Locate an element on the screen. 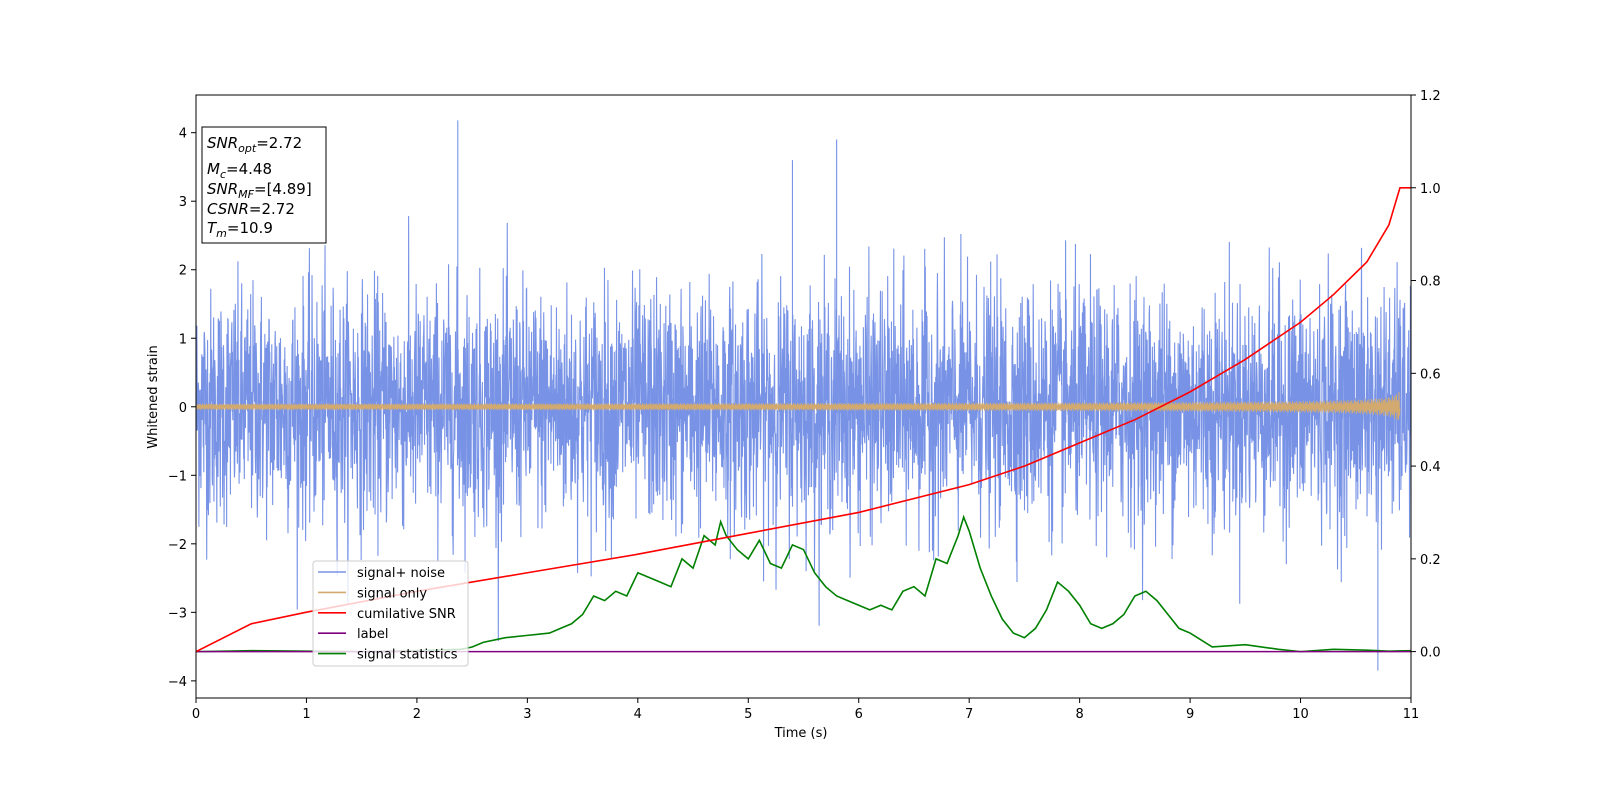 This screenshot has height=800, width=1600. legend-label: label is located at coordinates (372, 634).